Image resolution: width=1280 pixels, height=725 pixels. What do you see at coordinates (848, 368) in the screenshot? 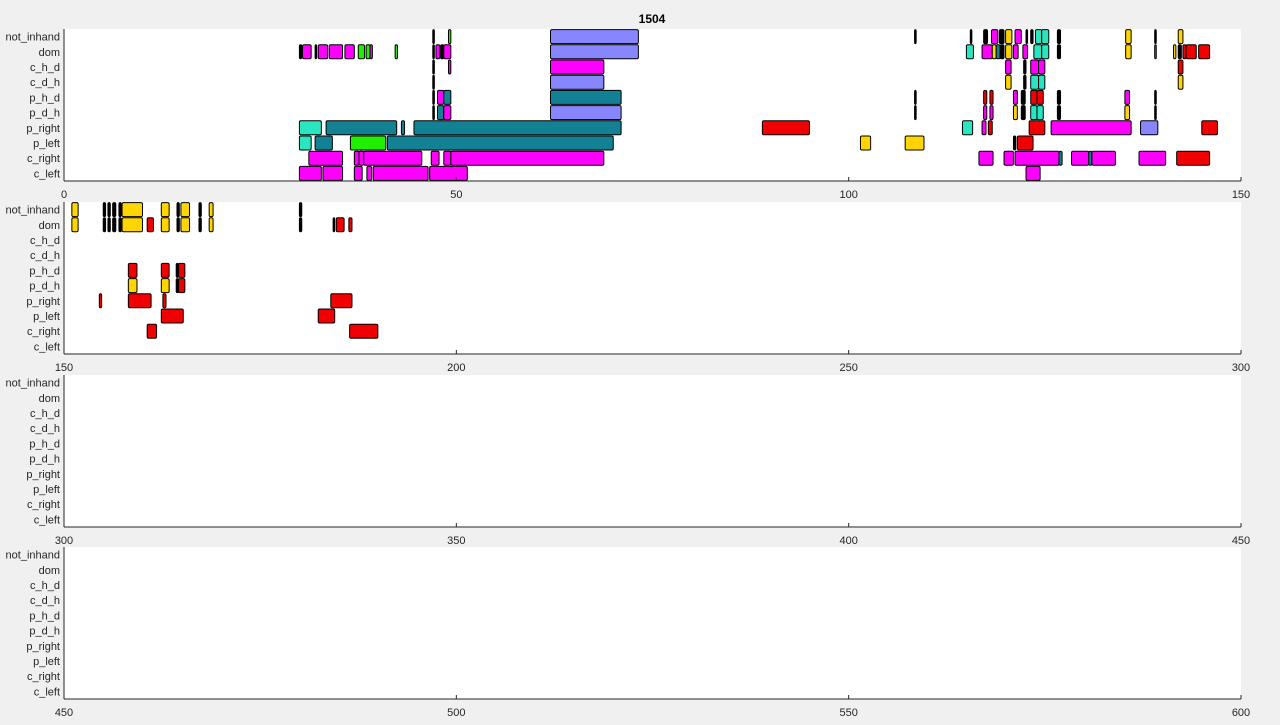
I see `x-tick-label: 250` at bounding box center [848, 368].